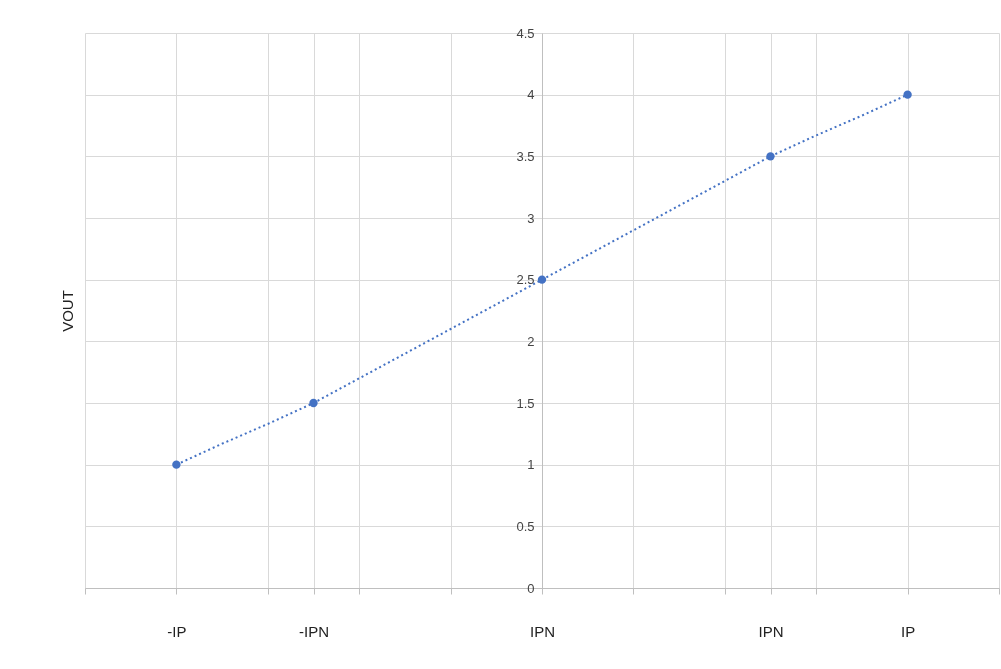 Image resolution: width=1001 pixels, height=669 pixels. Describe the element at coordinates (531, 341) in the screenshot. I see `y-tick-label: 2` at that location.